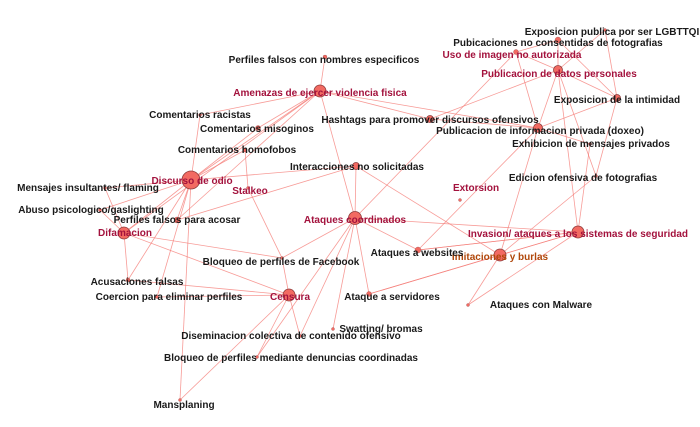 The image size is (700, 427). Describe the element at coordinates (498, 241) in the screenshot. I see `edge-websites-invasion` at that location.